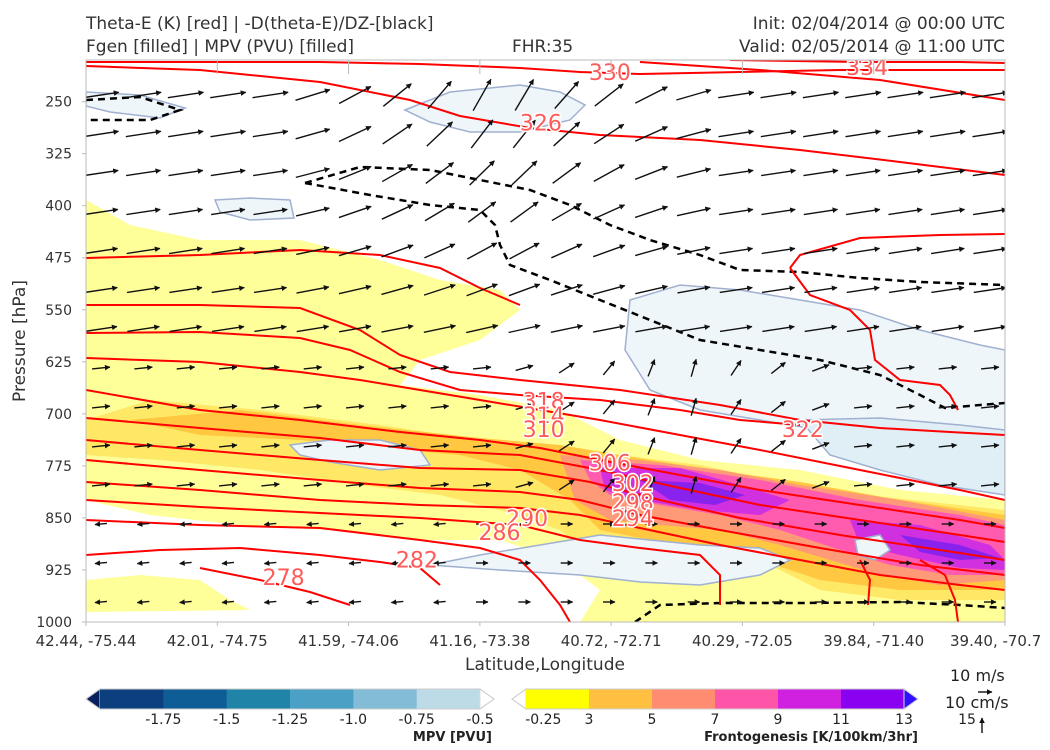 This screenshot has height=750, width=1050. Describe the element at coordinates (417, 720) in the screenshot. I see `colorbar-tick-label: -0.75` at that location.